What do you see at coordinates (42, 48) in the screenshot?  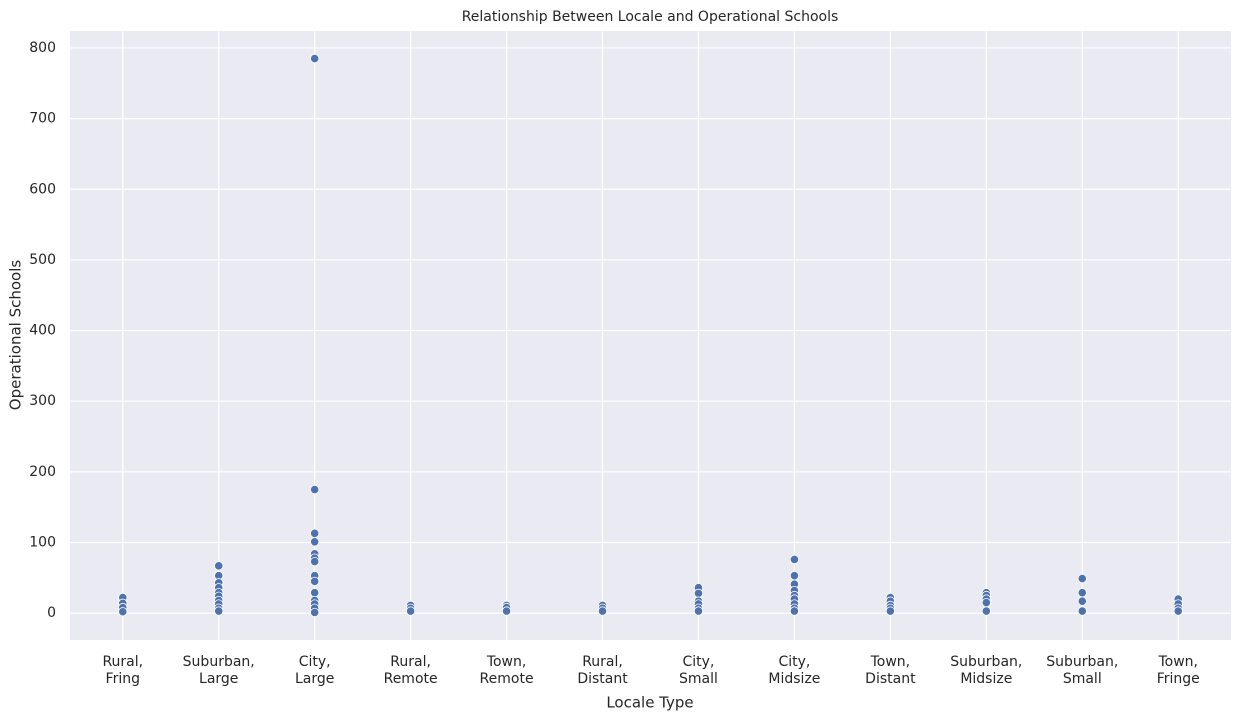 I see `y-tick-label: 800` at bounding box center [42, 48].